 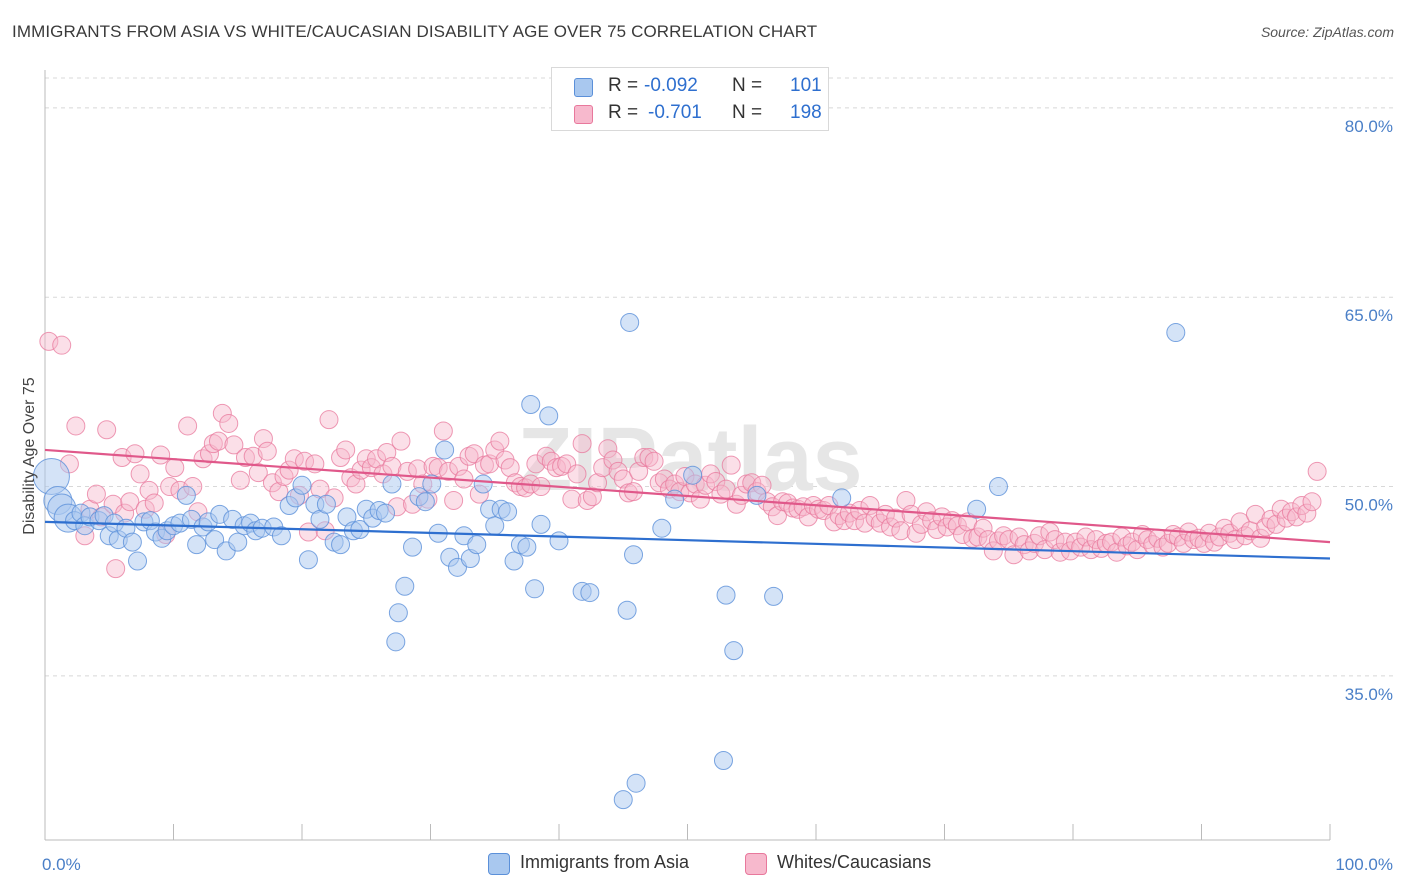 I want to click on y-tick-label: 80.0%, so click(x=1369, y=126).